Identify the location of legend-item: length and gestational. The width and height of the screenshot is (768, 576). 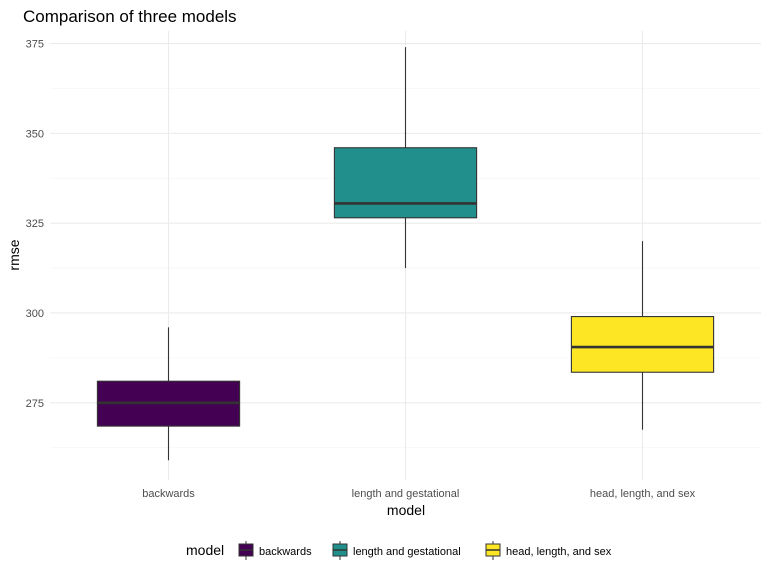
(396, 550).